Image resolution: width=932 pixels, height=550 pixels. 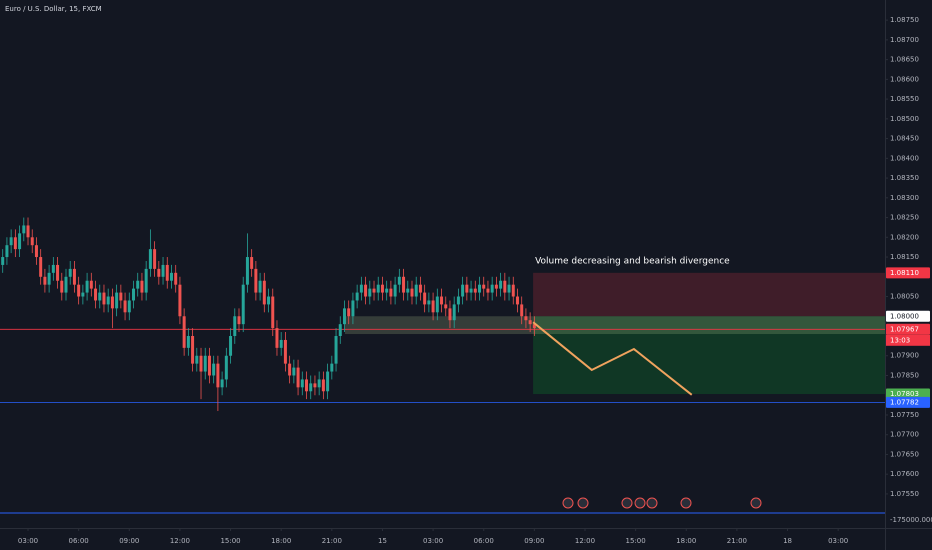 I want to click on position-zone, so click(x=615, y=325).